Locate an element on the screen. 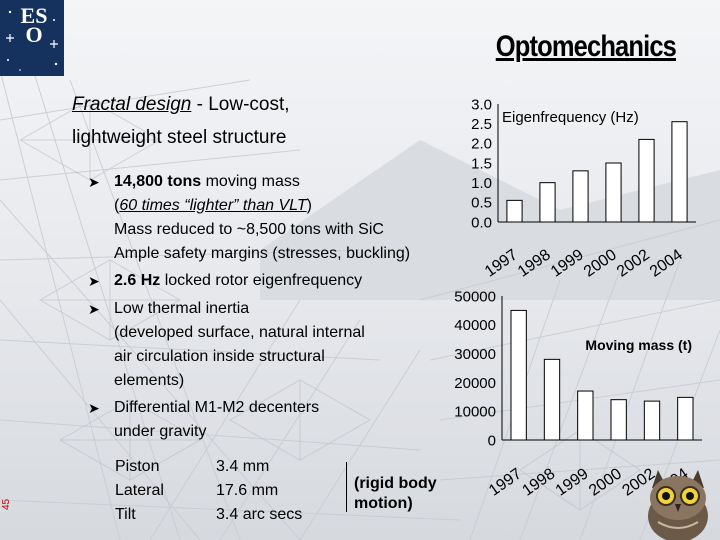 This screenshot has width=720, height=540. bullet-2-text: locked rotor eigenfrequency is located at coordinates (261, 280).